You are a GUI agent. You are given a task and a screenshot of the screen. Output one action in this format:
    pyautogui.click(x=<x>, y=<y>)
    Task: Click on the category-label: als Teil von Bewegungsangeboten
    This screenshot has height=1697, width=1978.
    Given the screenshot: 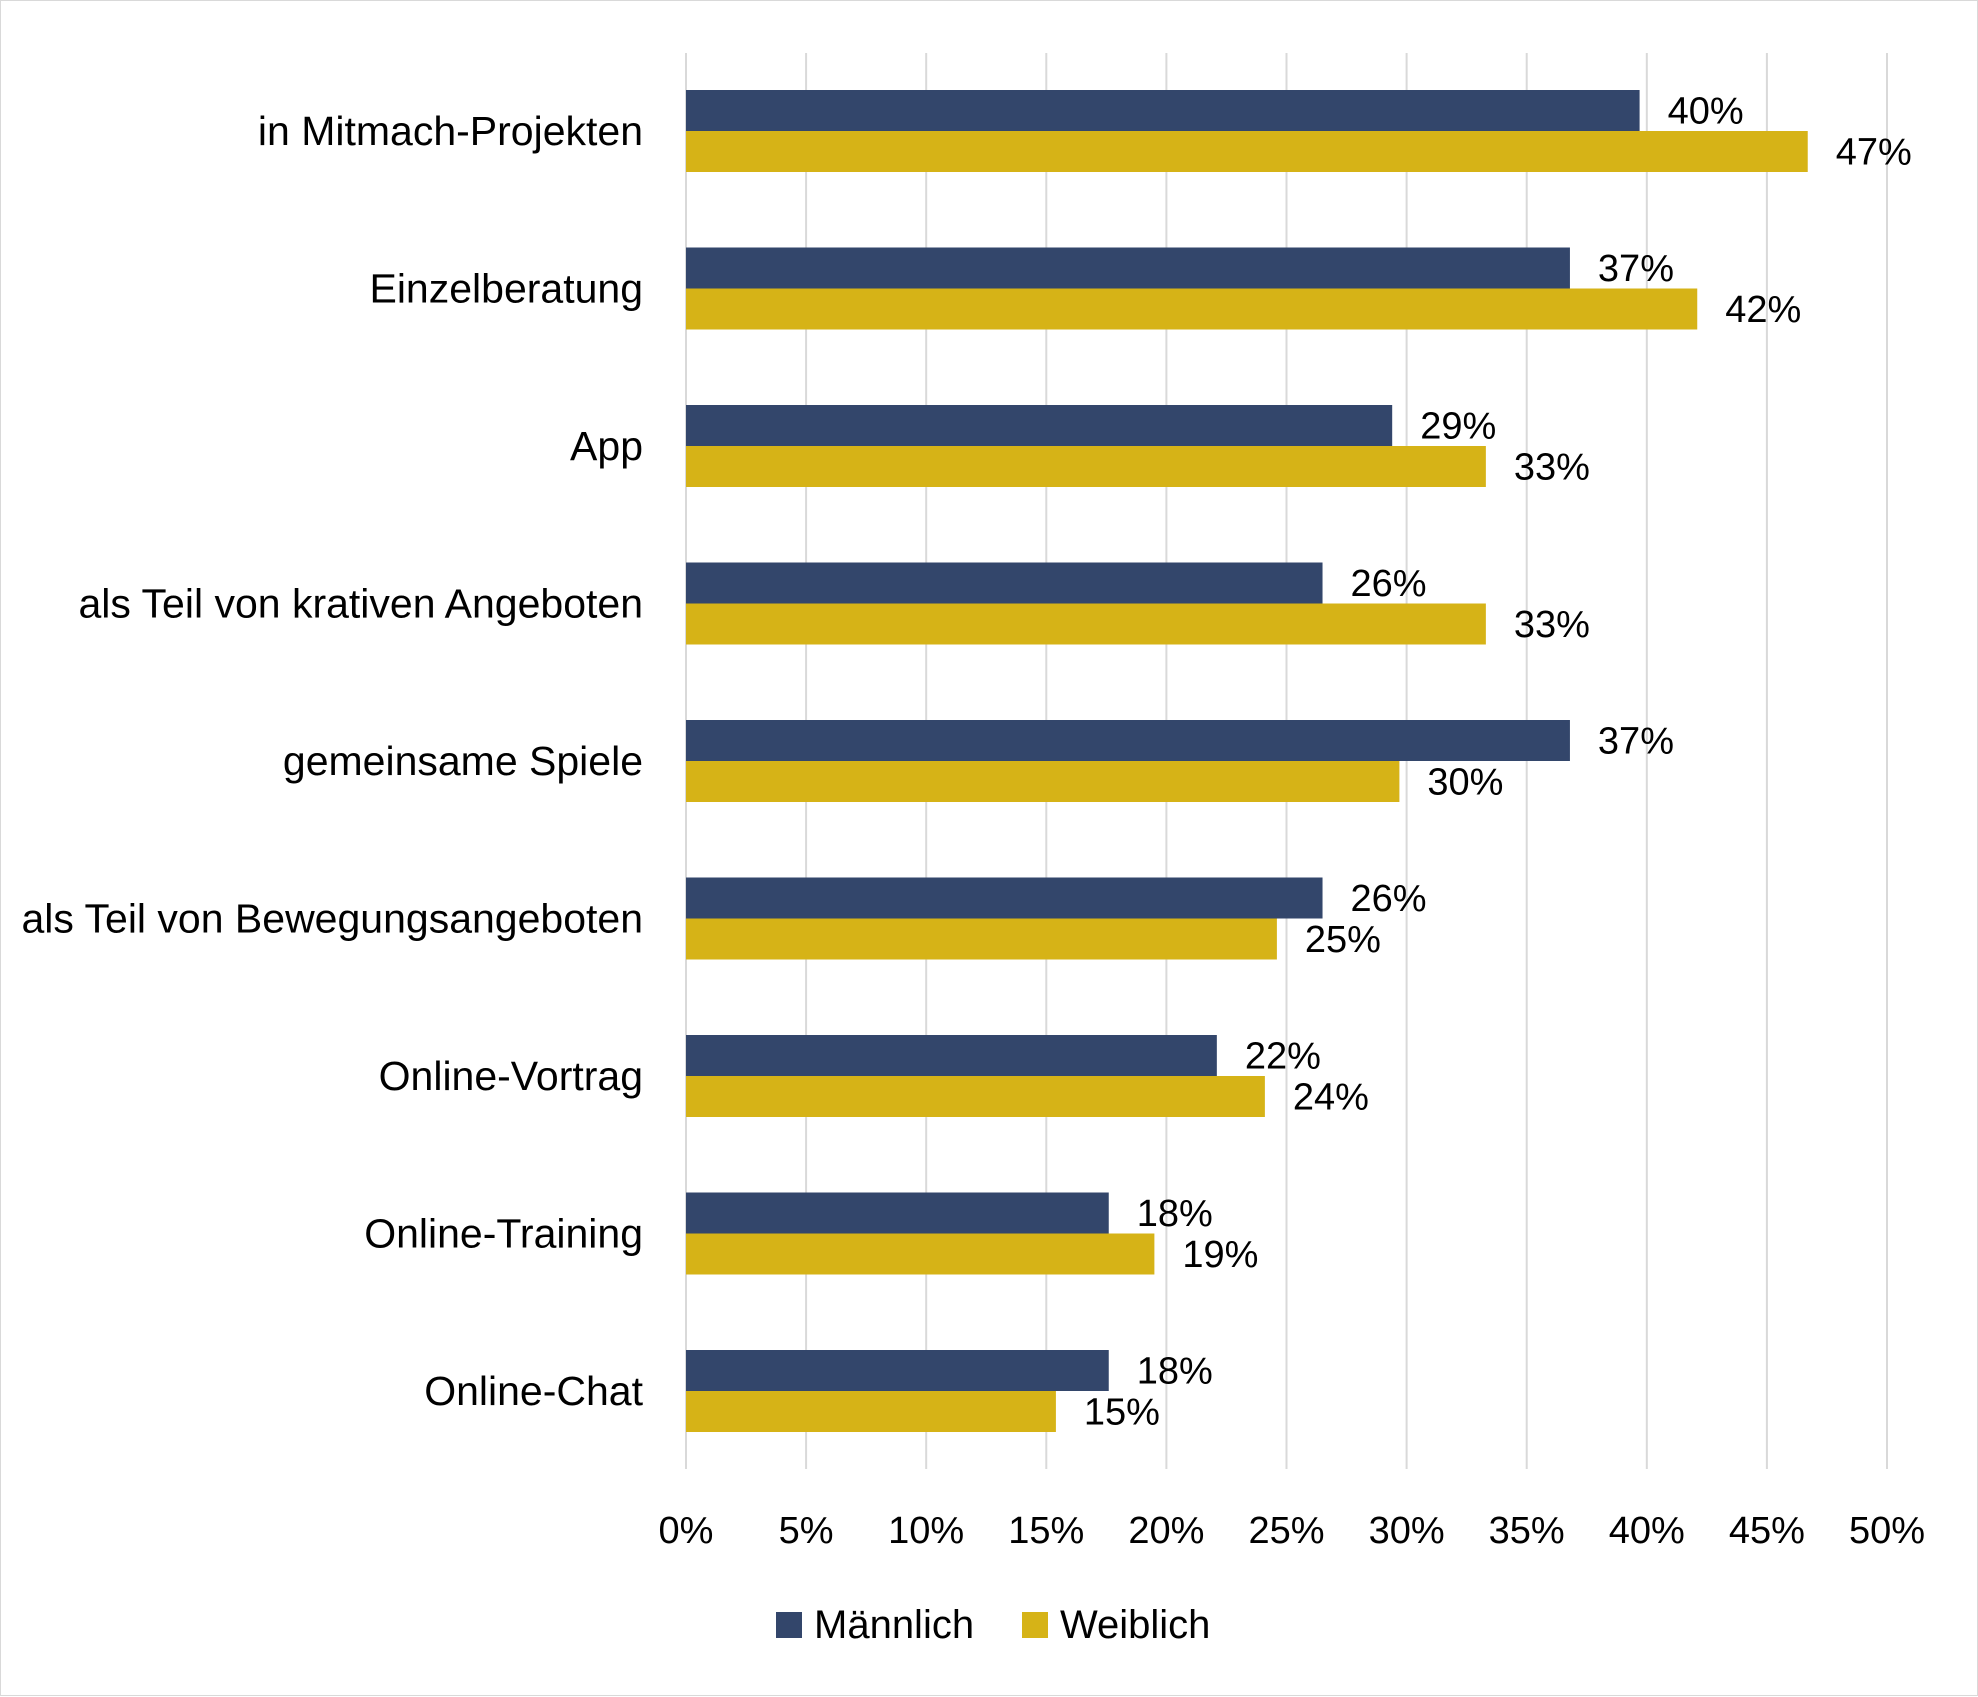 What is the action you would take?
    pyautogui.click(x=332, y=919)
    